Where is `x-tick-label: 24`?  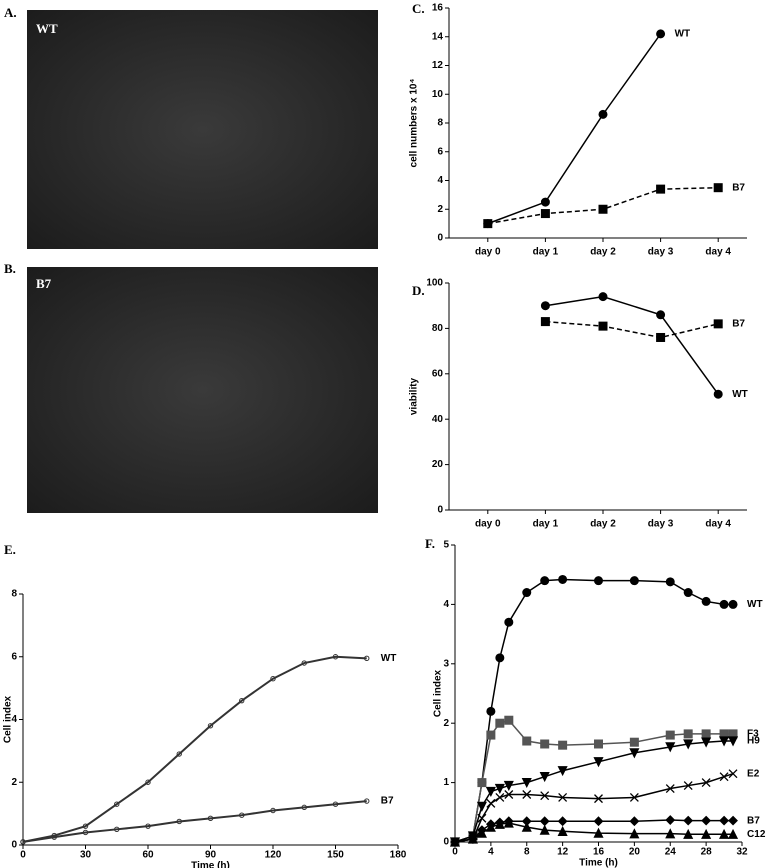
x-tick-label: 24 is located at coordinates (671, 852).